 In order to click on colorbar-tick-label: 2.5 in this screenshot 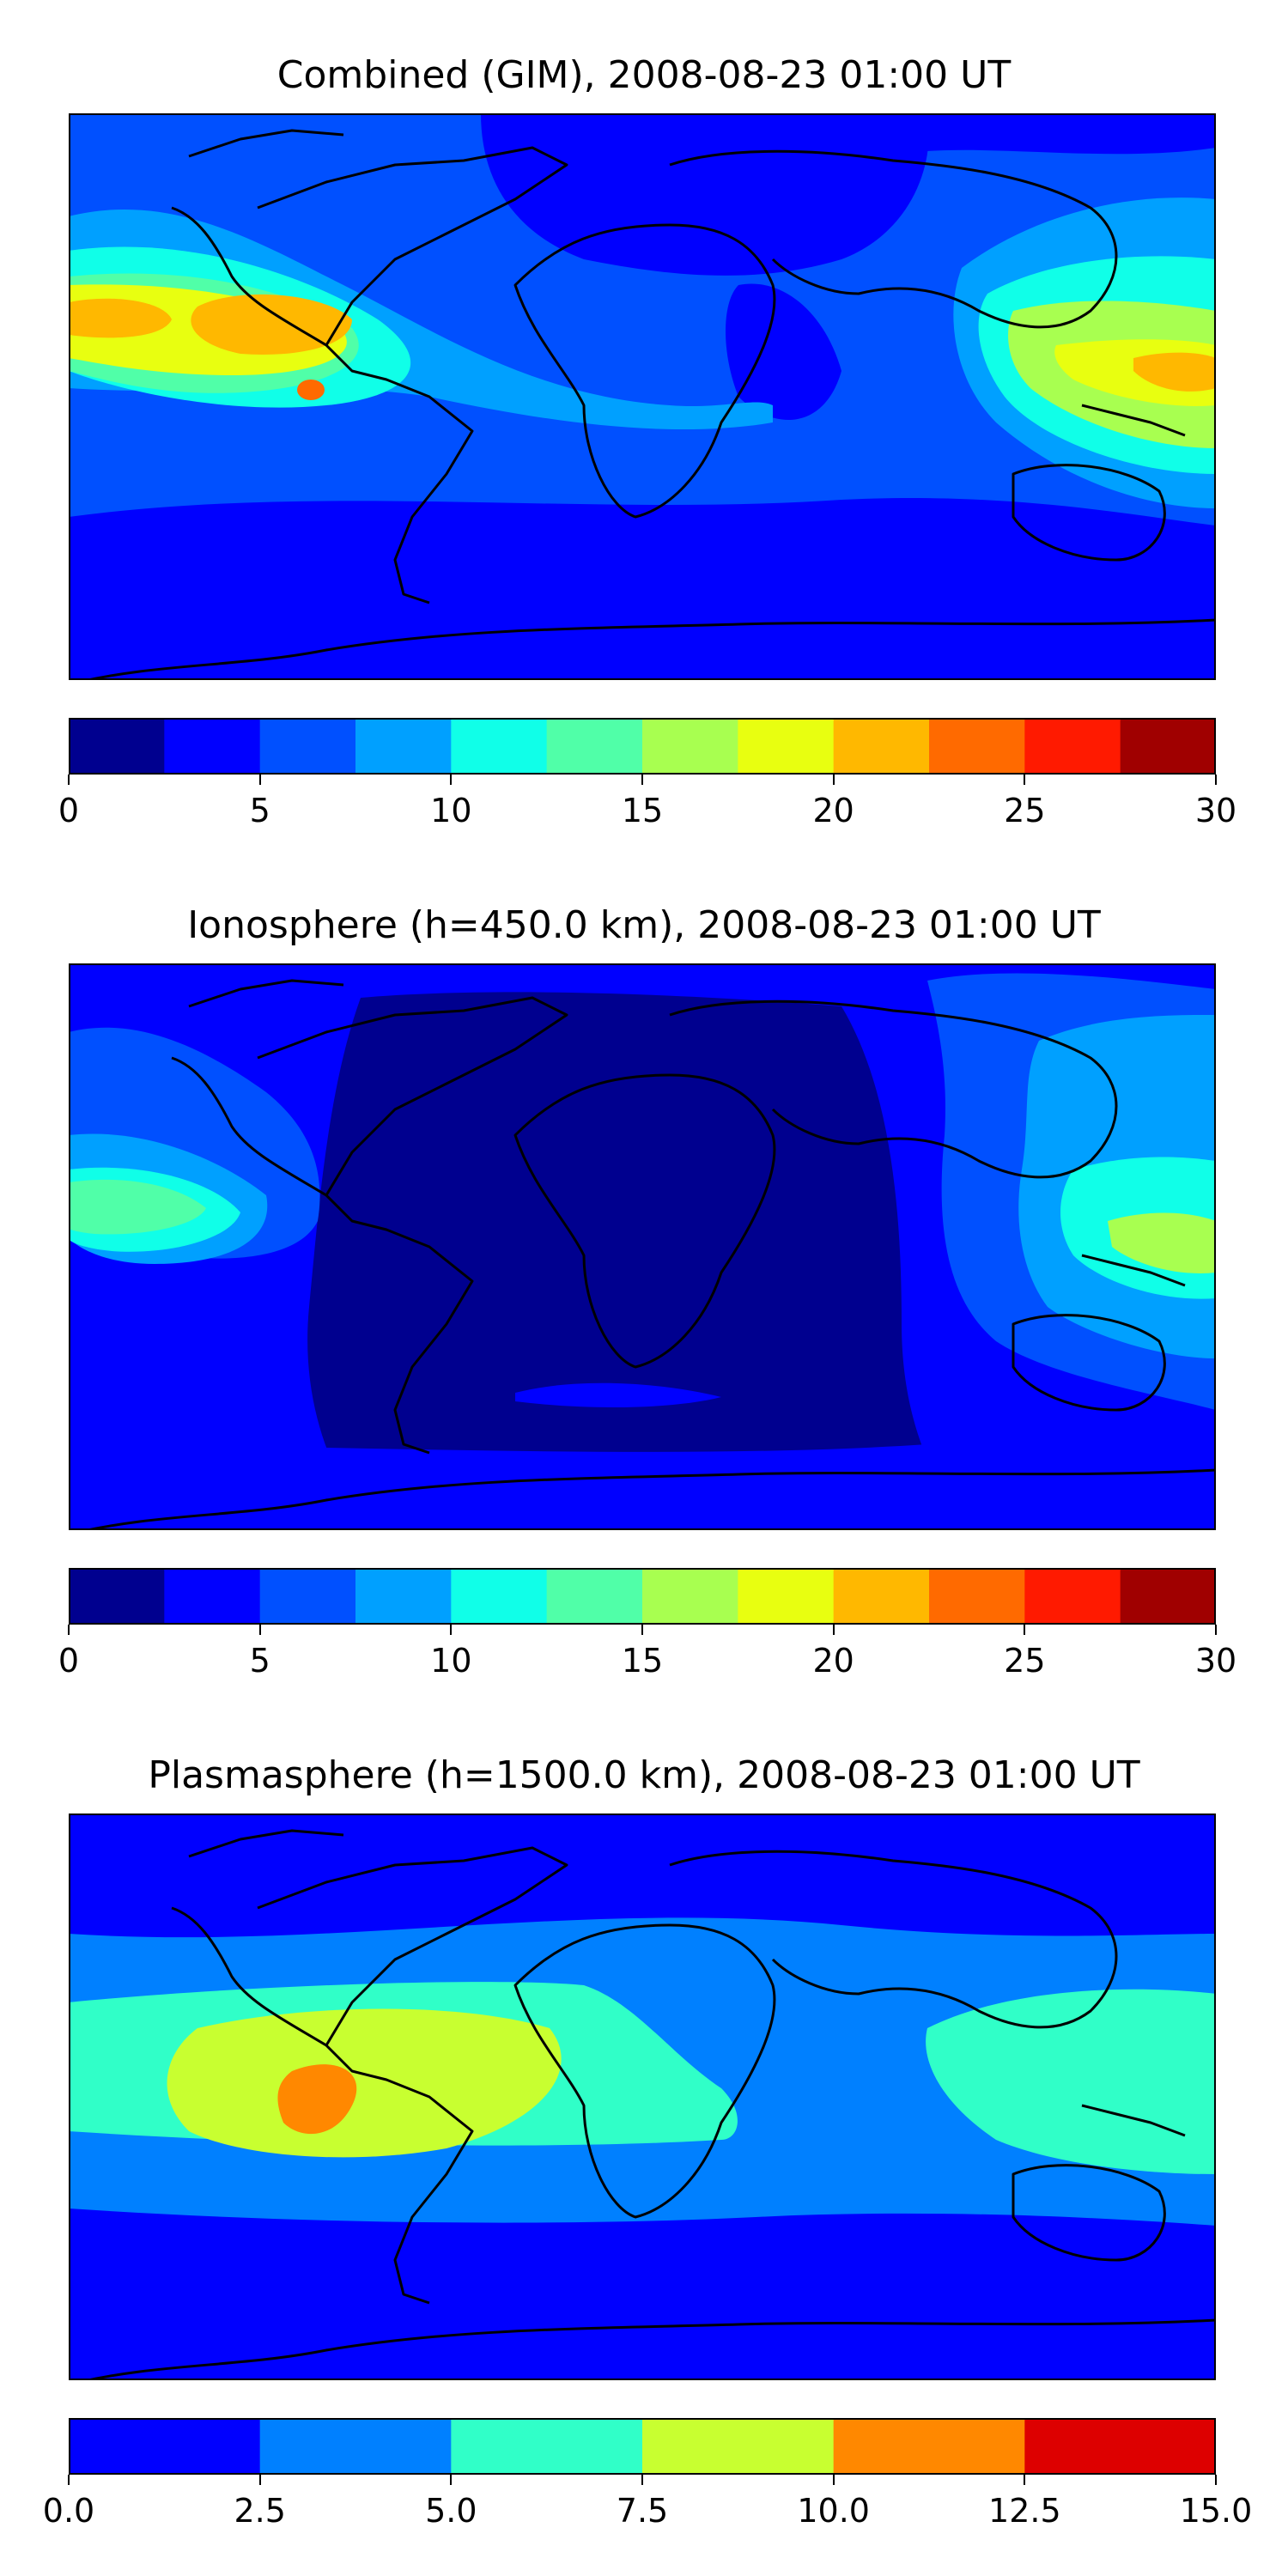, I will do `click(260, 2511)`.